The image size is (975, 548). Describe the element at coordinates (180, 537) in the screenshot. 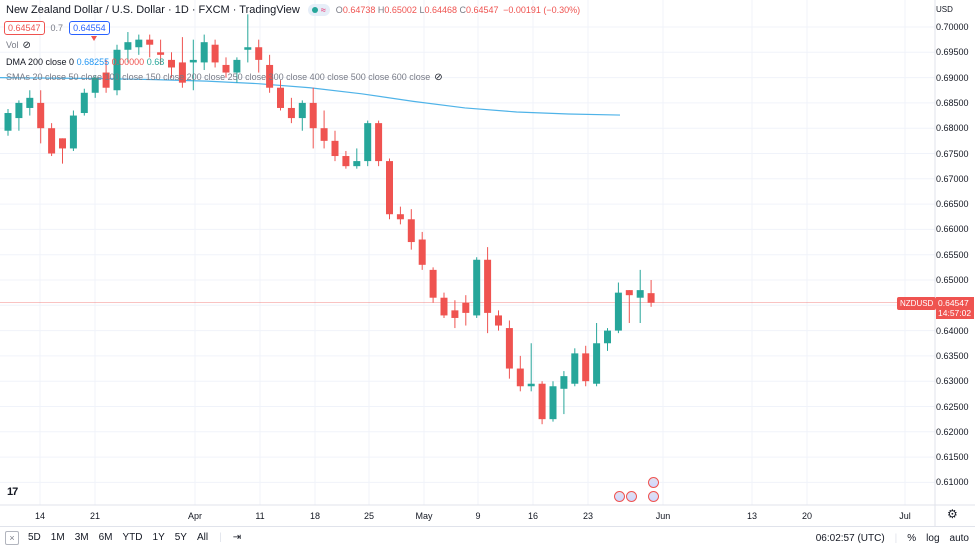

I see `range-5y: 5Y` at that location.